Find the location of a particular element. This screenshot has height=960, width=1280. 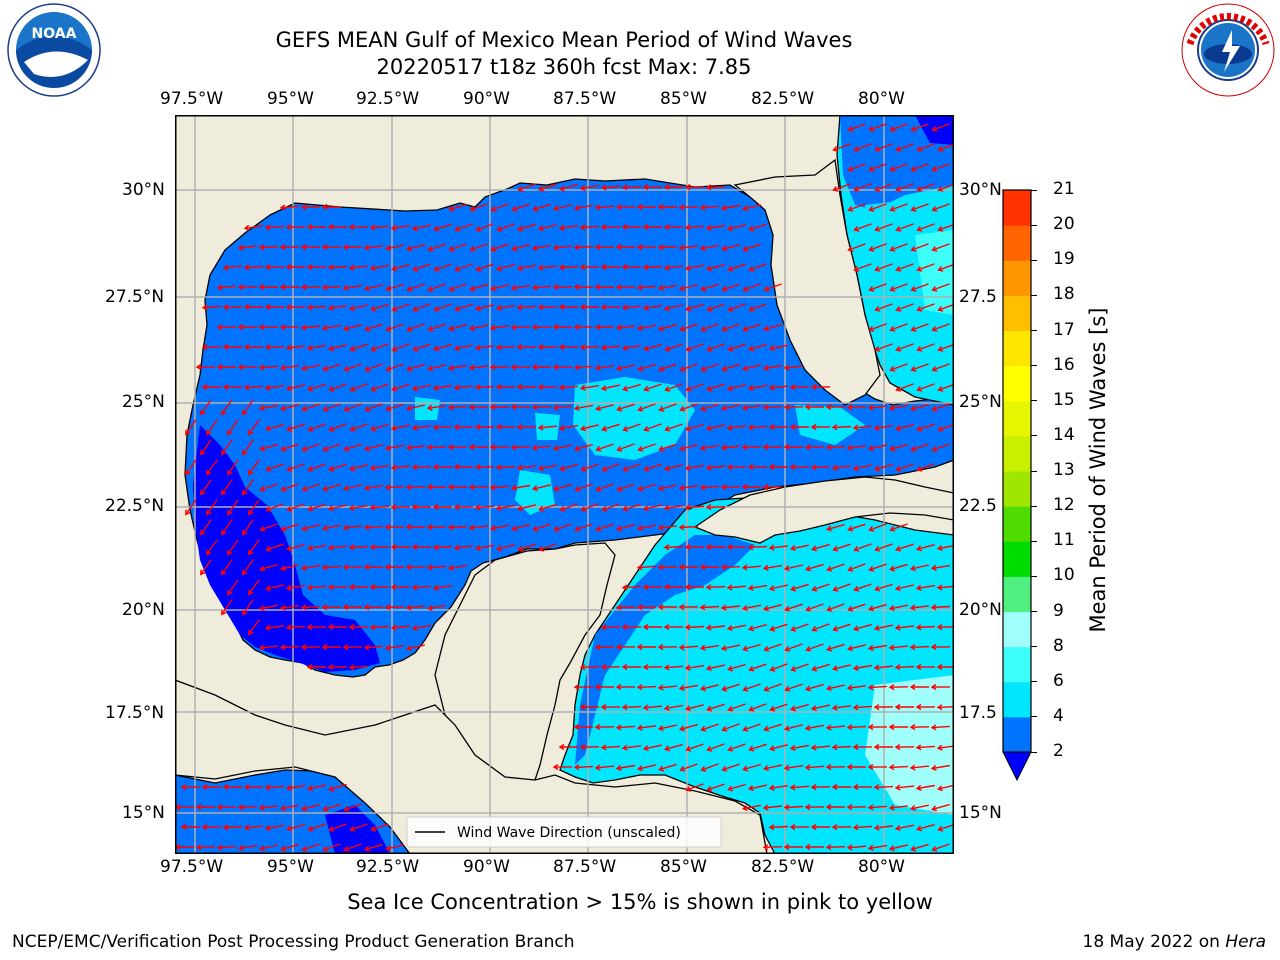

colorbar-tick-label: 16 is located at coordinates (1064, 364).